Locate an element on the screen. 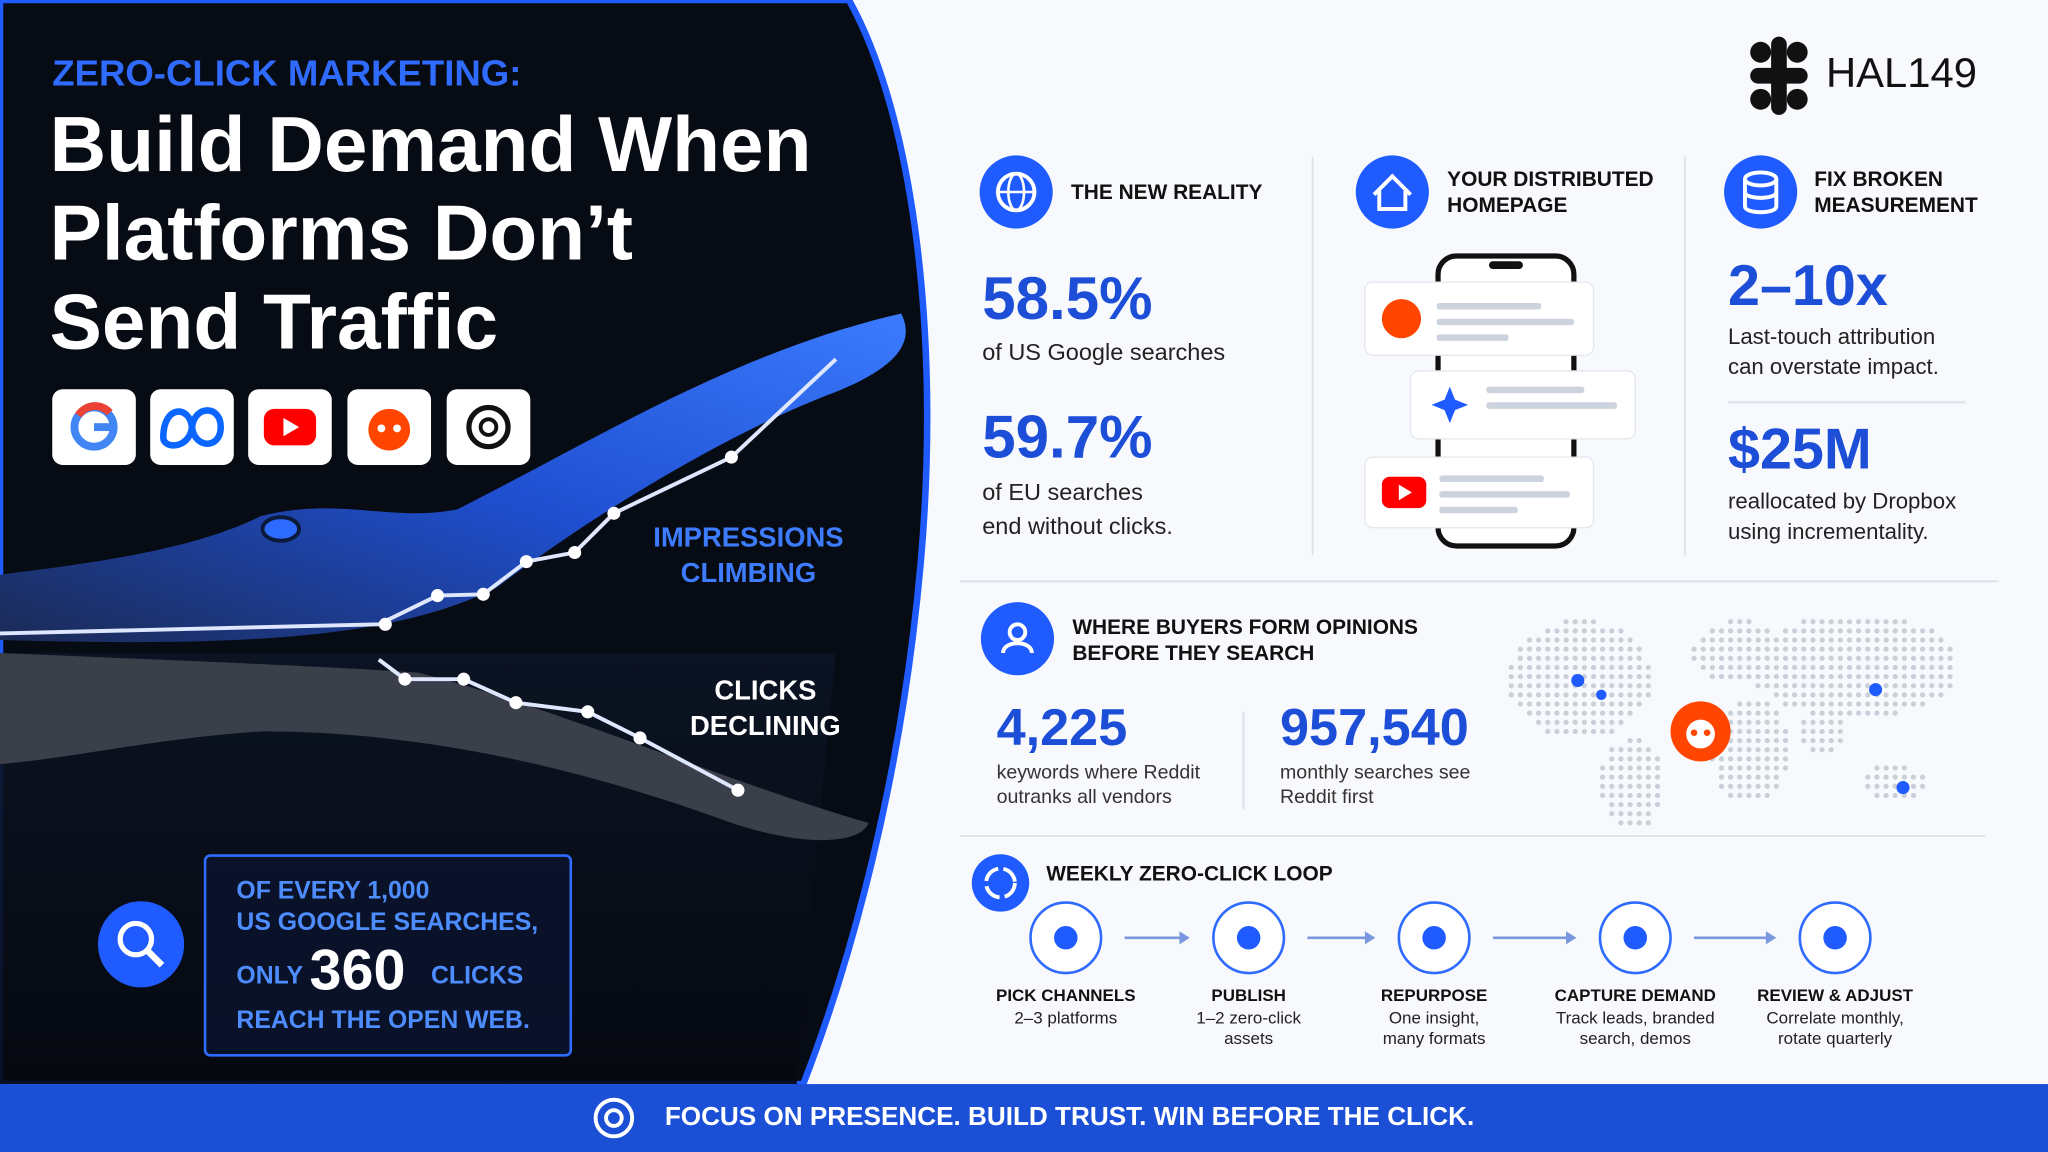 This screenshot has height=1152, width=2048. step-name: REVIEW & ADJUST is located at coordinates (1835, 995).